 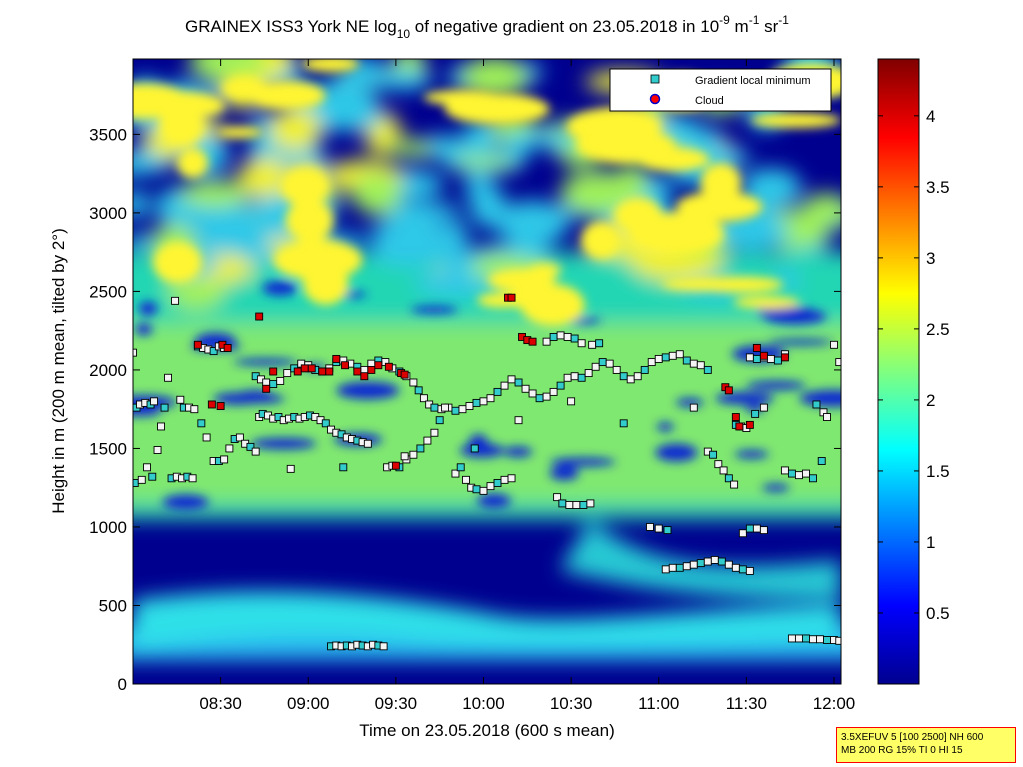 I want to click on colorbar-tick-label: 3.5, so click(x=938, y=187).